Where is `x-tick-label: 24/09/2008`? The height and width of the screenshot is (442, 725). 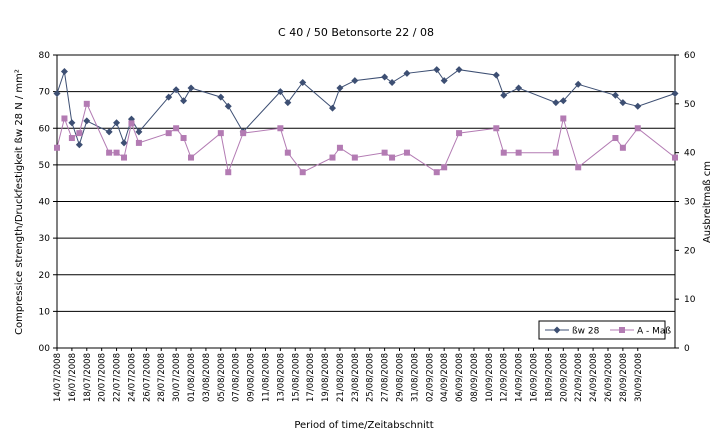 x-tick-label: 24/09/2008 is located at coordinates (594, 377).